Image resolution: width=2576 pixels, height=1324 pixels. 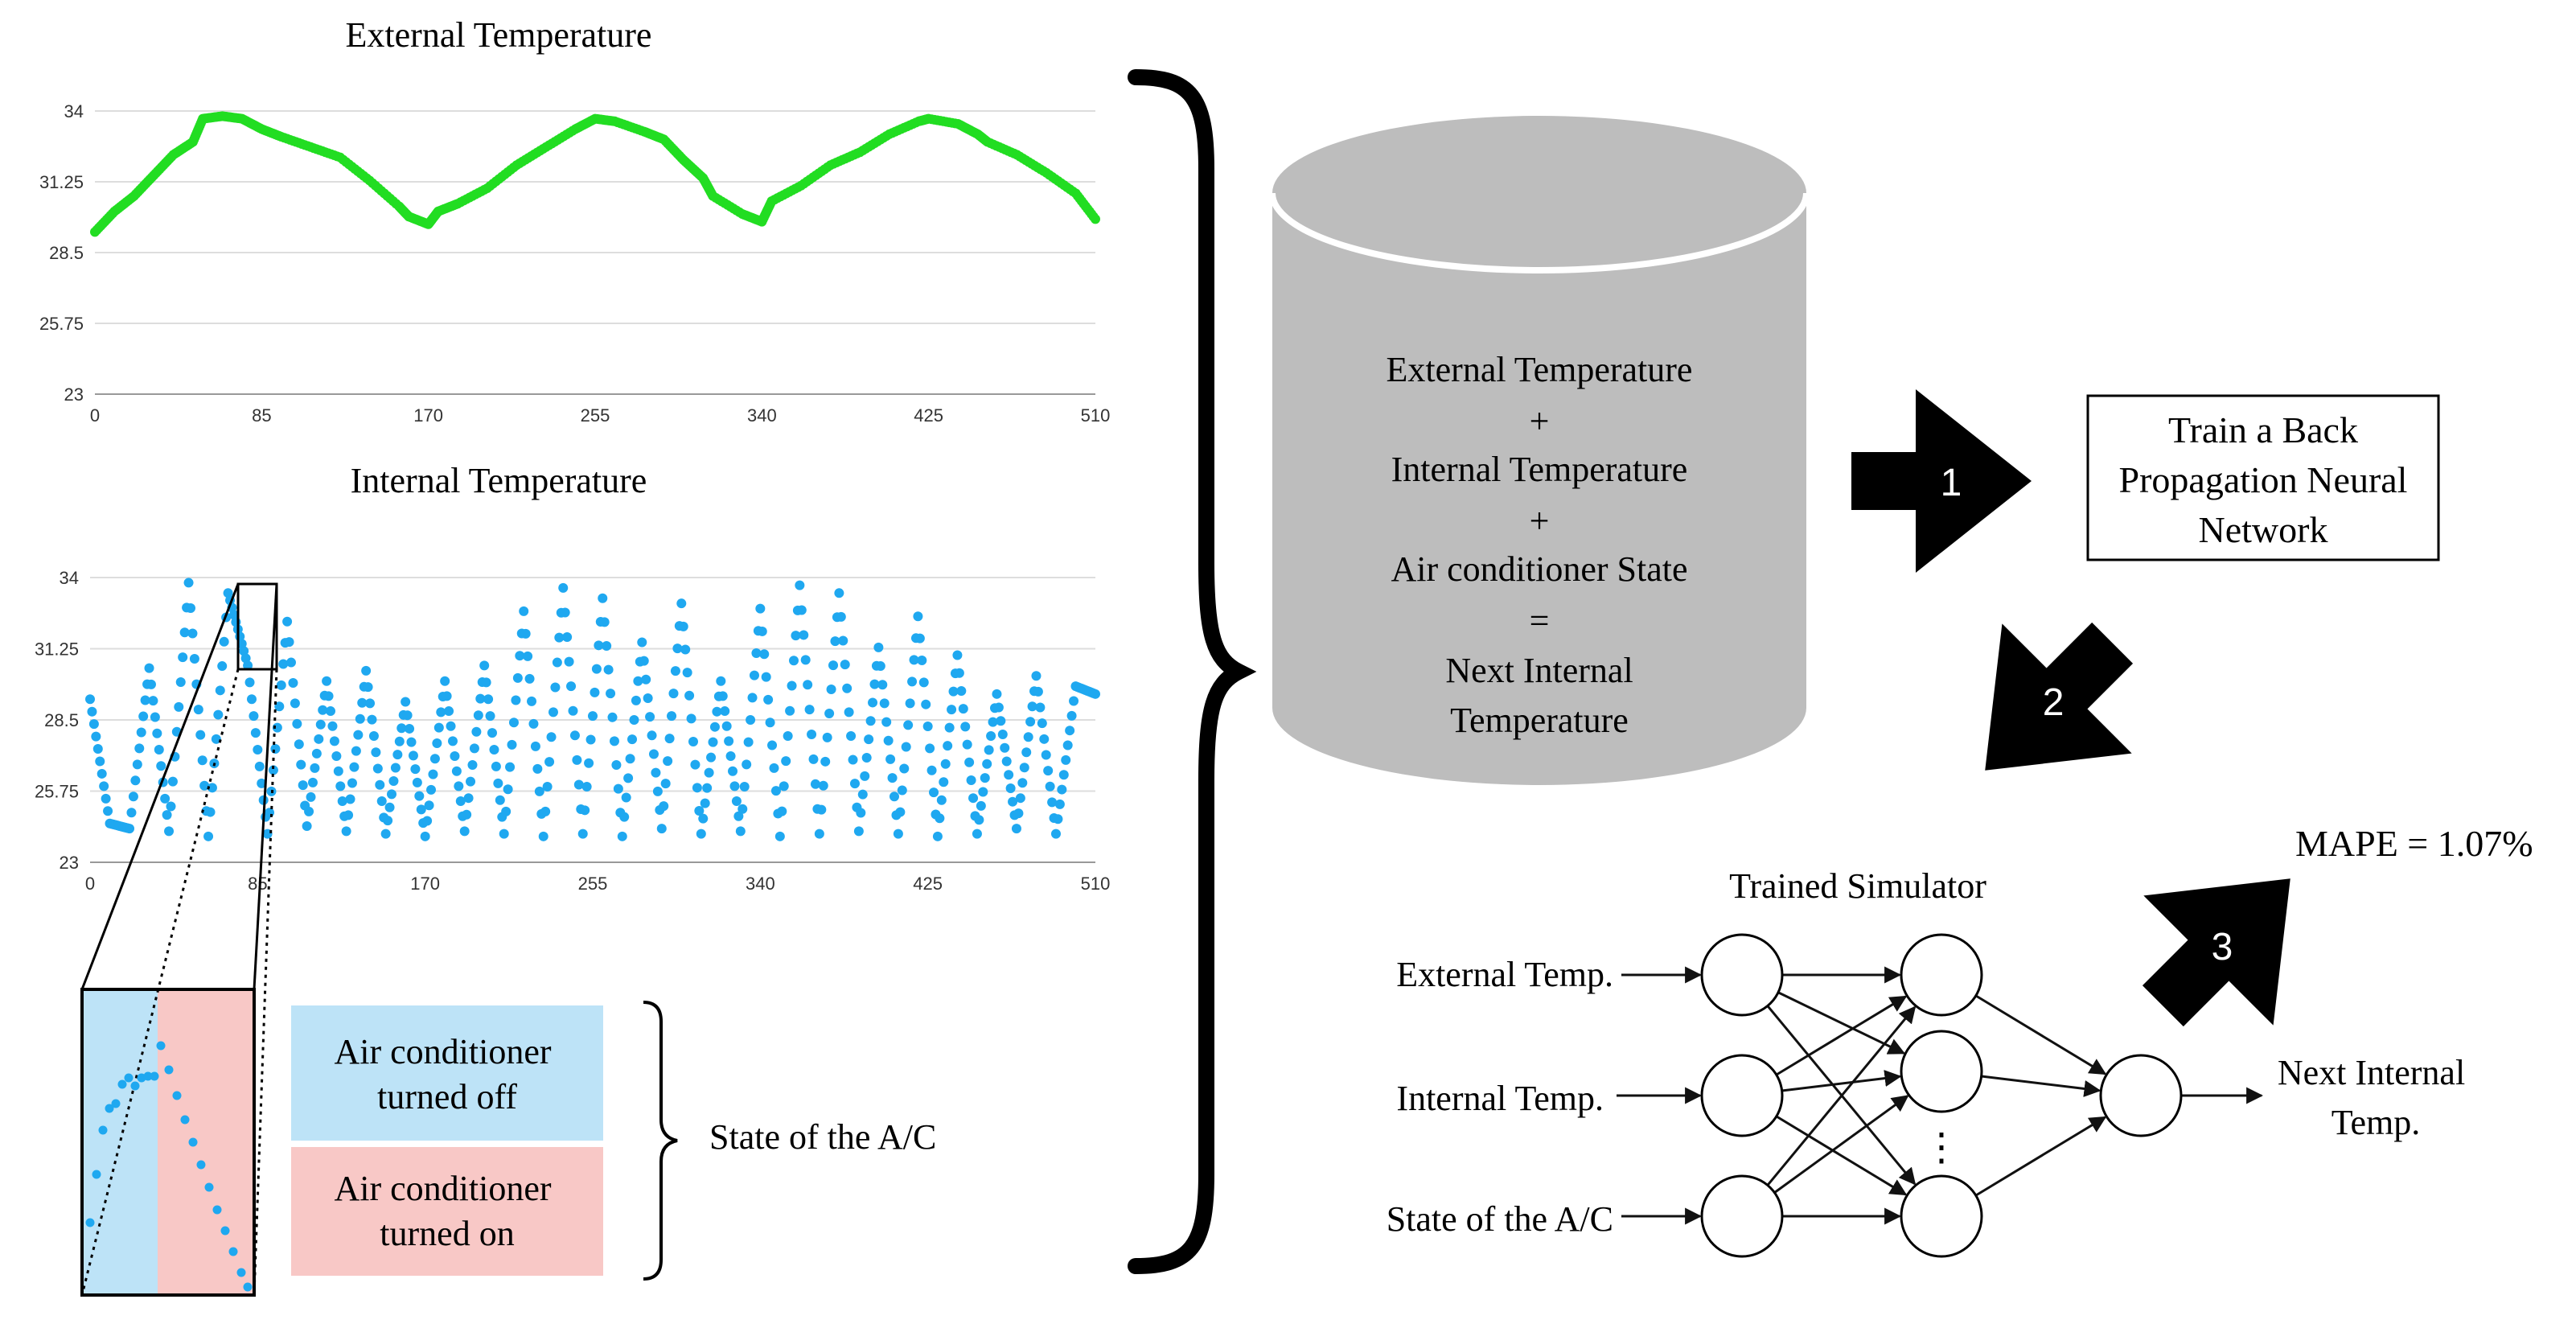 What do you see at coordinates (257, 884) in the screenshot?
I see `int-x-tick-label: 85` at bounding box center [257, 884].